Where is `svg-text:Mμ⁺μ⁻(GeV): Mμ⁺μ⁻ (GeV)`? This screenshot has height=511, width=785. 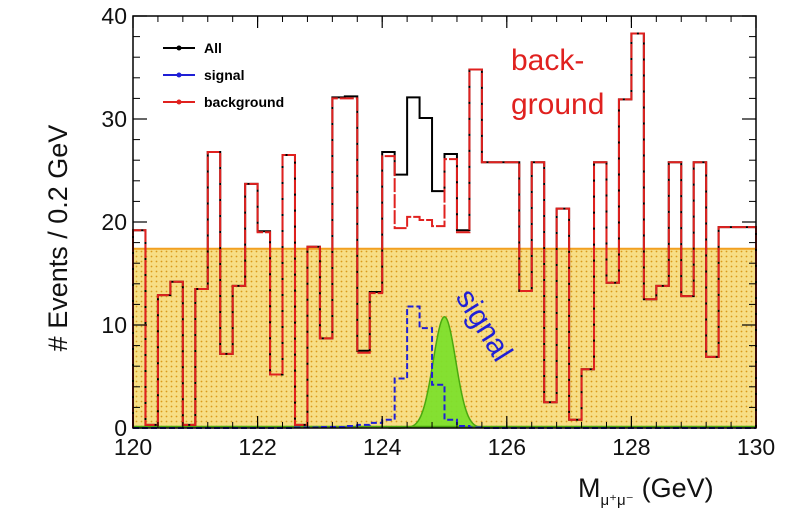
svg-text:Mμ⁺μ⁻(GeV): Mμ⁺μ⁻ (GeV) is located at coordinates (646, 491).